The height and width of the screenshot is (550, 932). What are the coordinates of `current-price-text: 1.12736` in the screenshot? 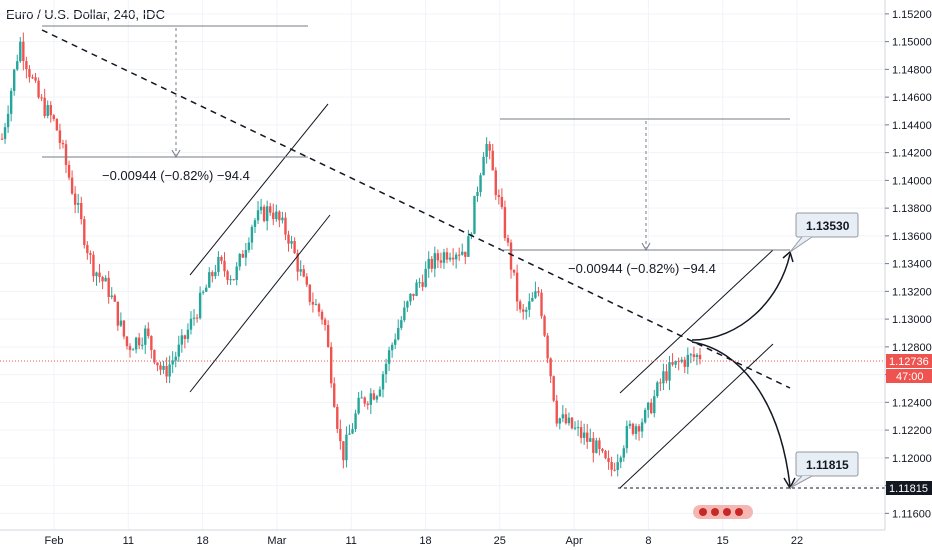 It's located at (909, 362).